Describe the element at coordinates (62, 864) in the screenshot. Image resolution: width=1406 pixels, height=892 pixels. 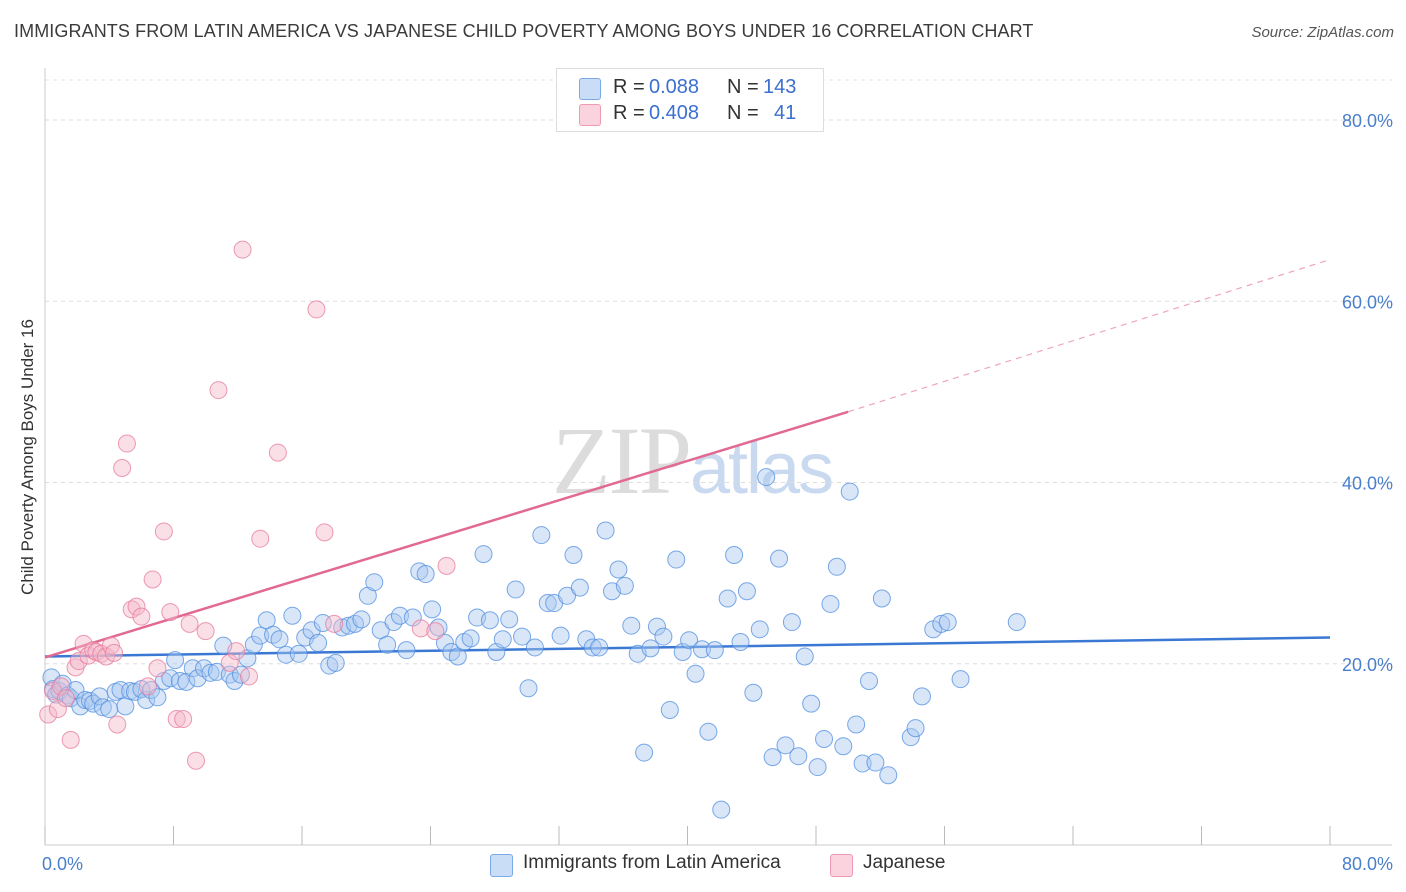
I see `x-tick-label: 0.0%` at that location.